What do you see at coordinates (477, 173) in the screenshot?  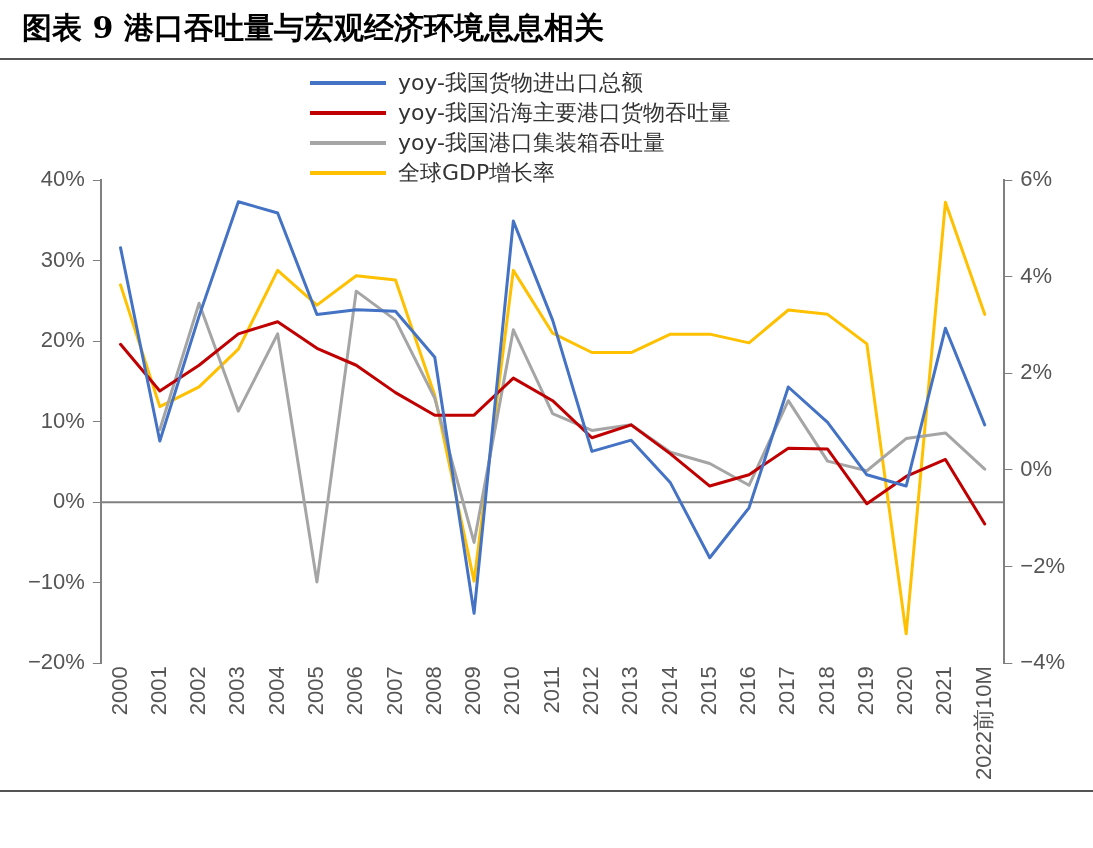 I see `legend-label: 全球GDP增长率` at bounding box center [477, 173].